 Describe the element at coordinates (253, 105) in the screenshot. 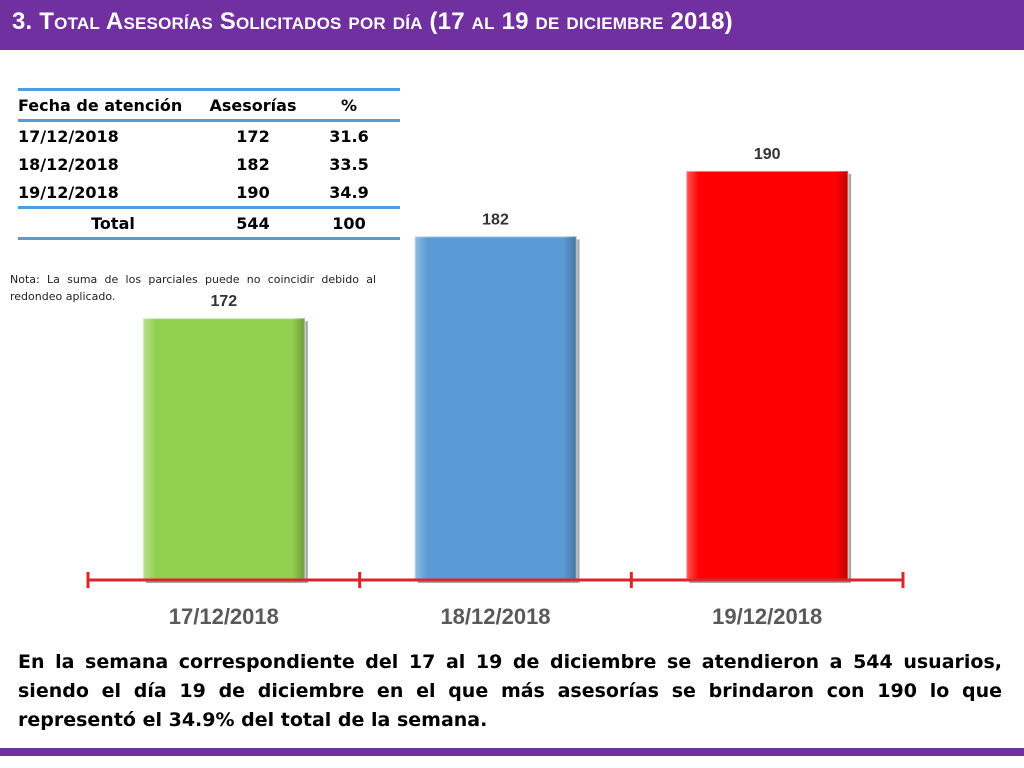

I see `column-header-count: Asesorías` at that location.